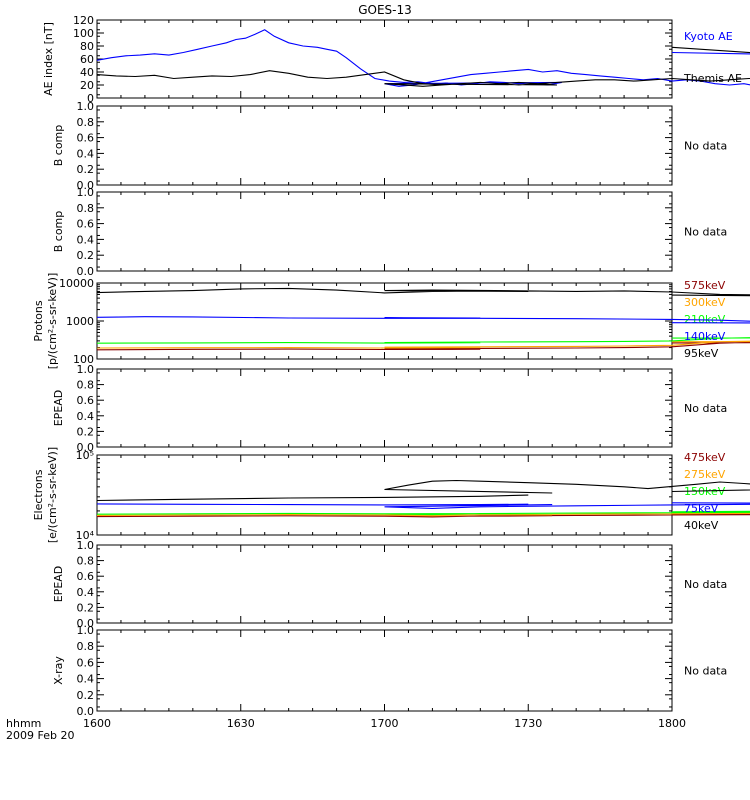  What do you see at coordinates (423, 320) in the screenshot?
I see `series-line-140kev` at bounding box center [423, 320].